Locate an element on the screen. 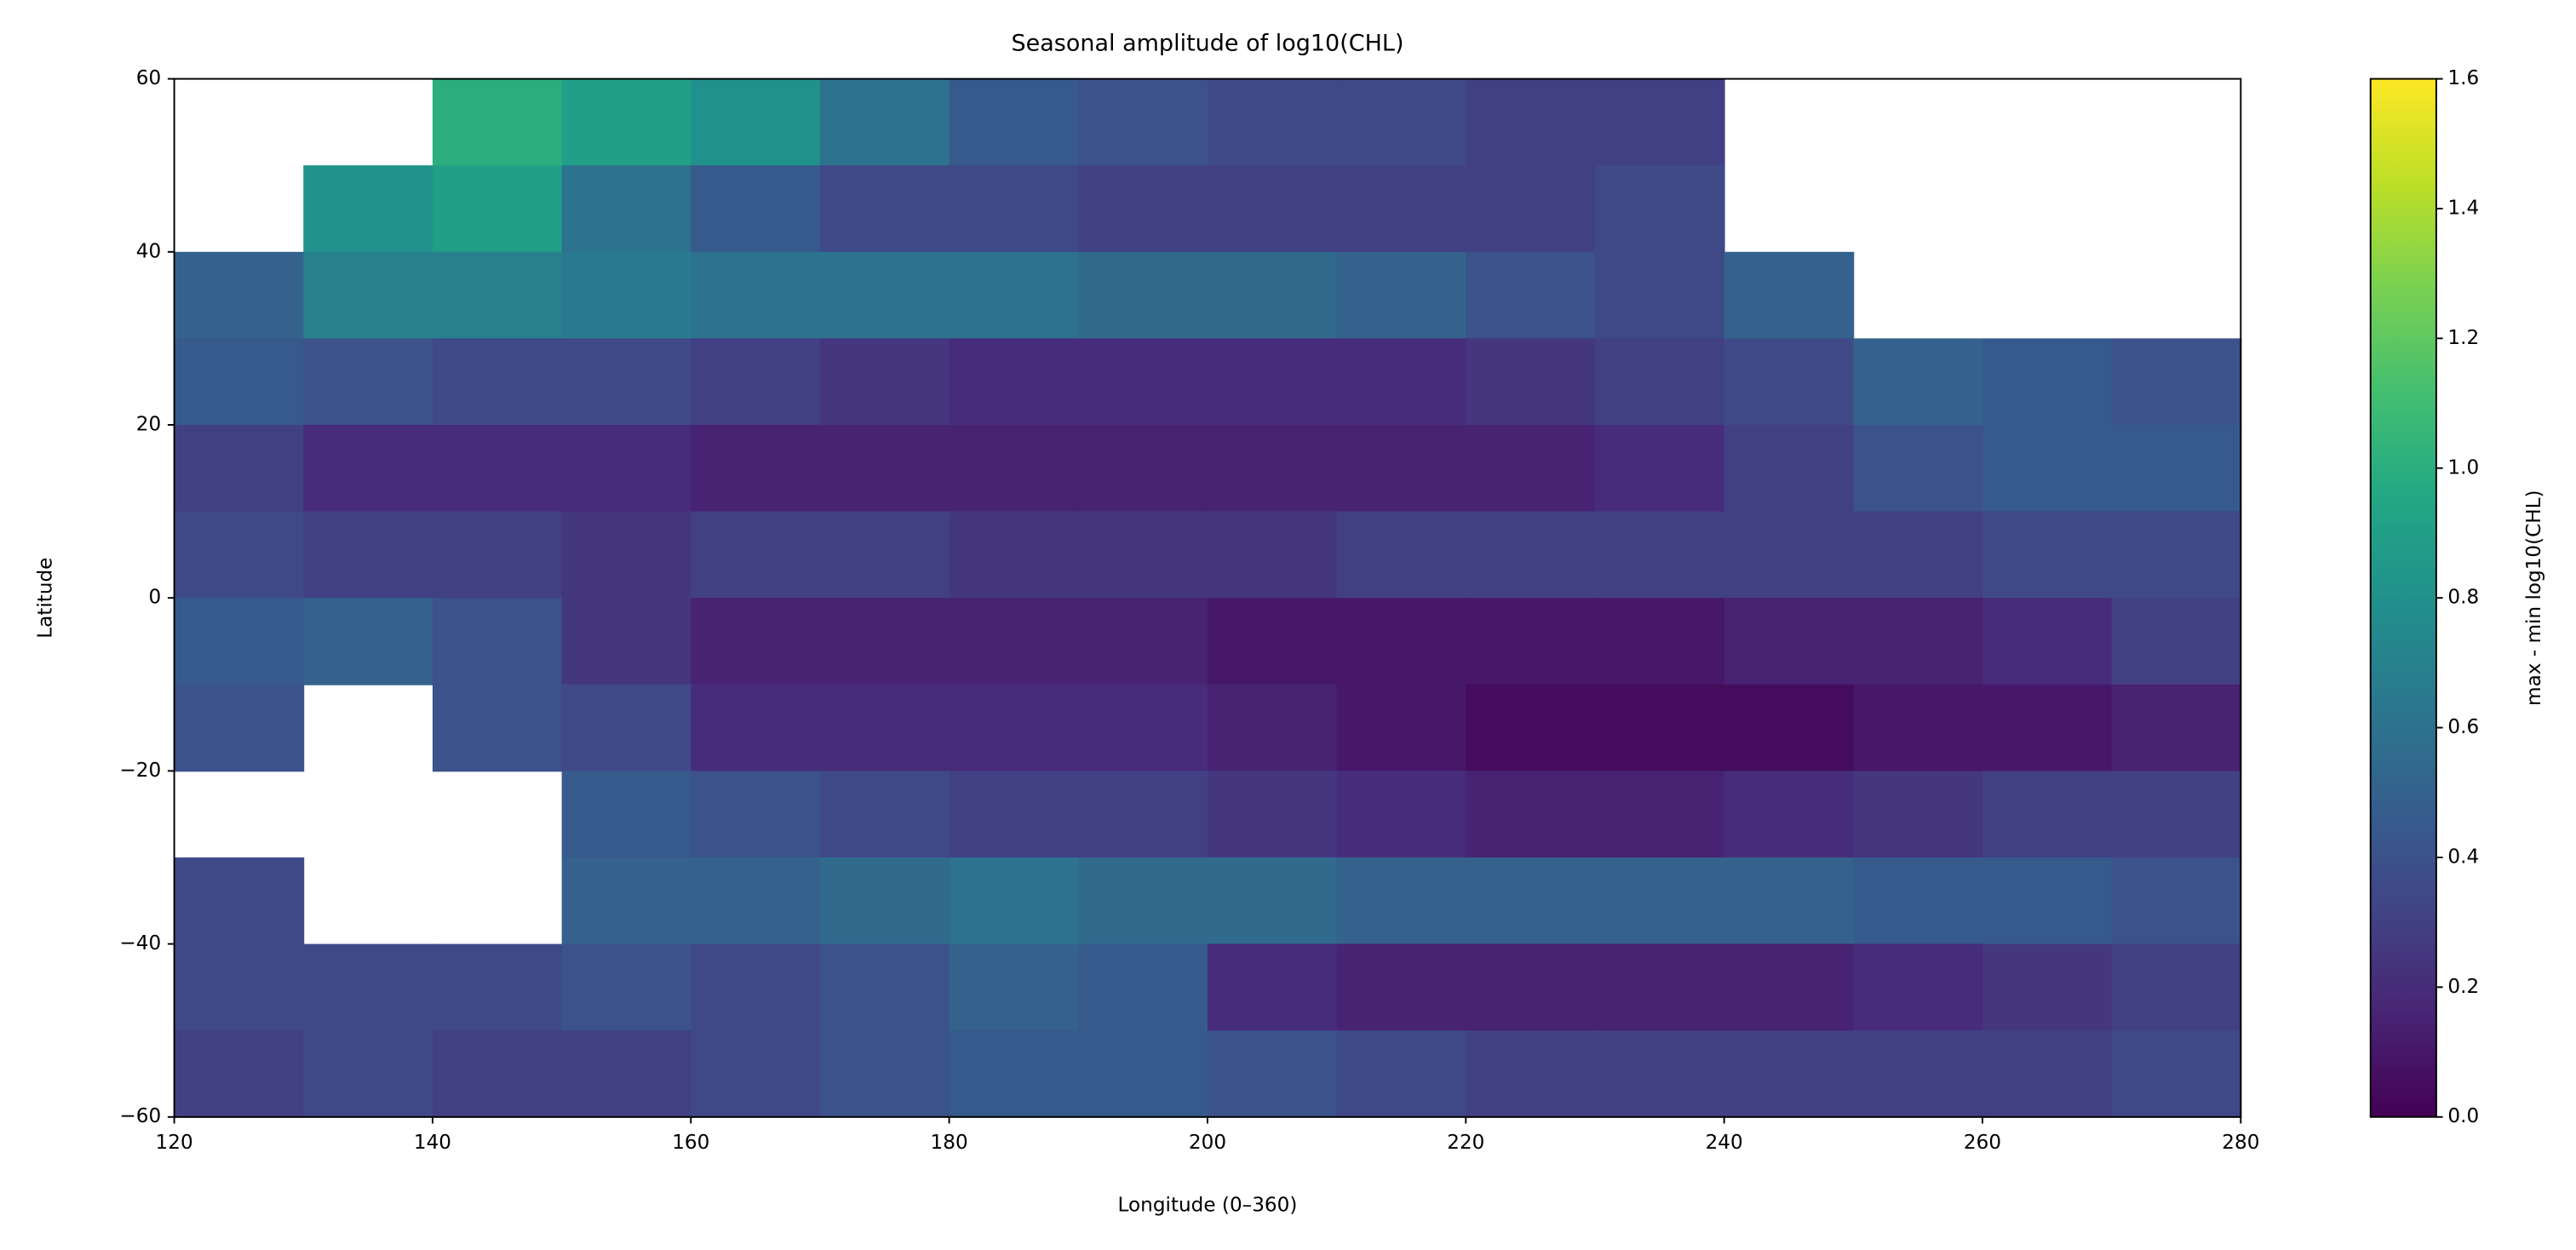 This screenshot has width=2576, height=1250. colorbar is located at coordinates (2403, 597).